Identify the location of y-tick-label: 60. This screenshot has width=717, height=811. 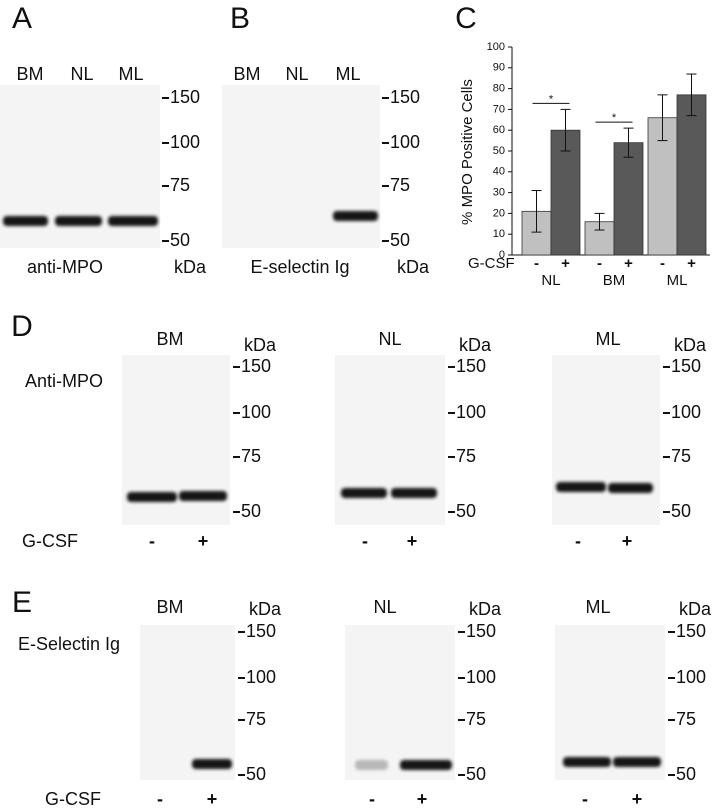
(499, 130).